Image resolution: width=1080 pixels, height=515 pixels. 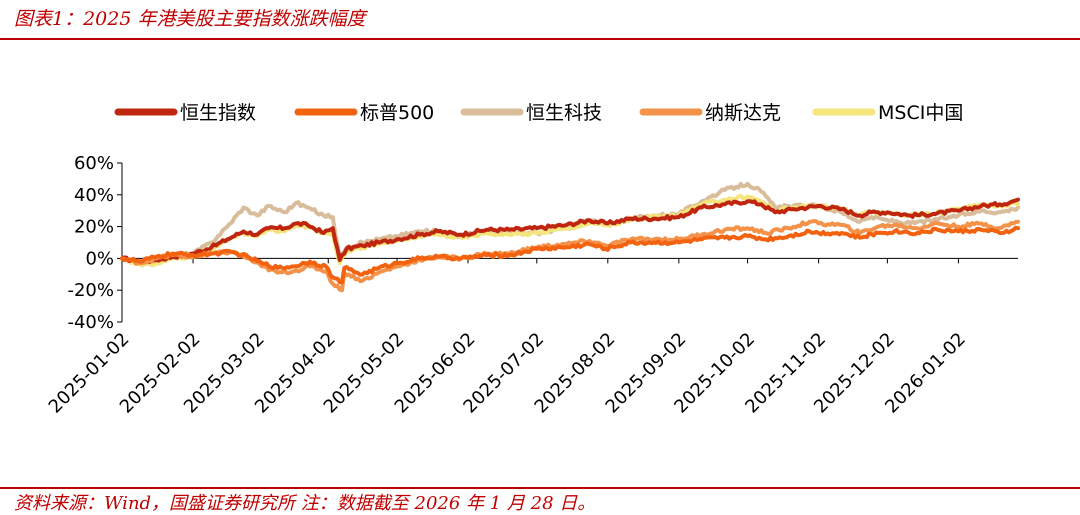 I want to click on top-rule, so click(x=540, y=39).